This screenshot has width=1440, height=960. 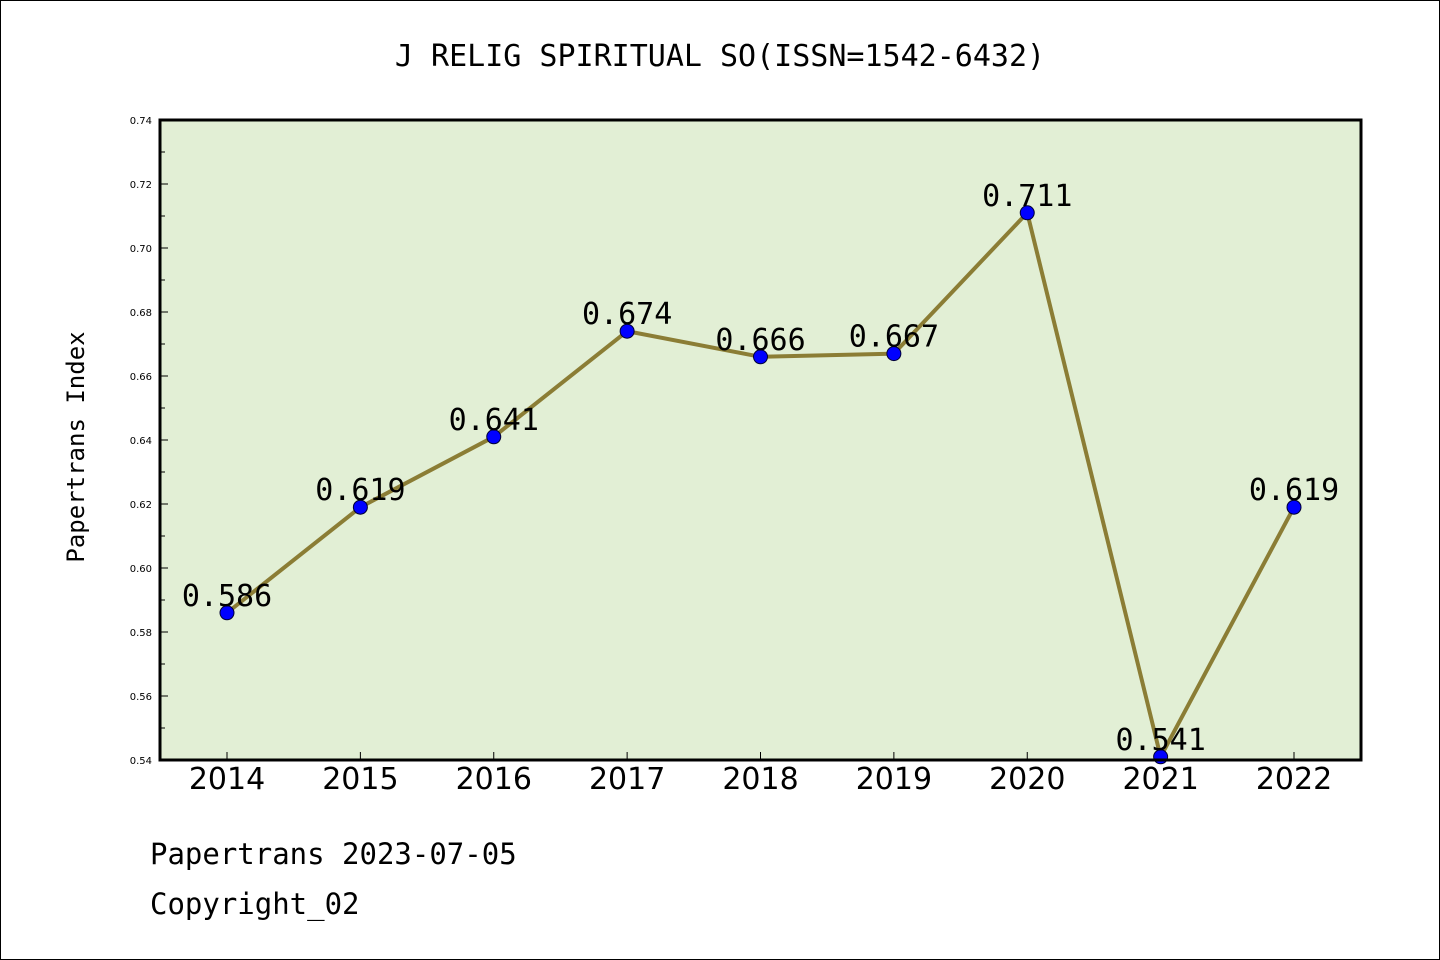 I want to click on y-axis-label: Papertrans Index, so click(x=76, y=446).